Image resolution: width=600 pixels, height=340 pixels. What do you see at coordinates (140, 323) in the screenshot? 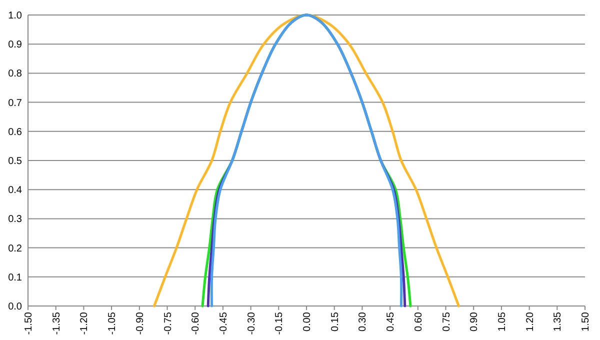
I see `x-tick-label: -0.90` at bounding box center [140, 323].